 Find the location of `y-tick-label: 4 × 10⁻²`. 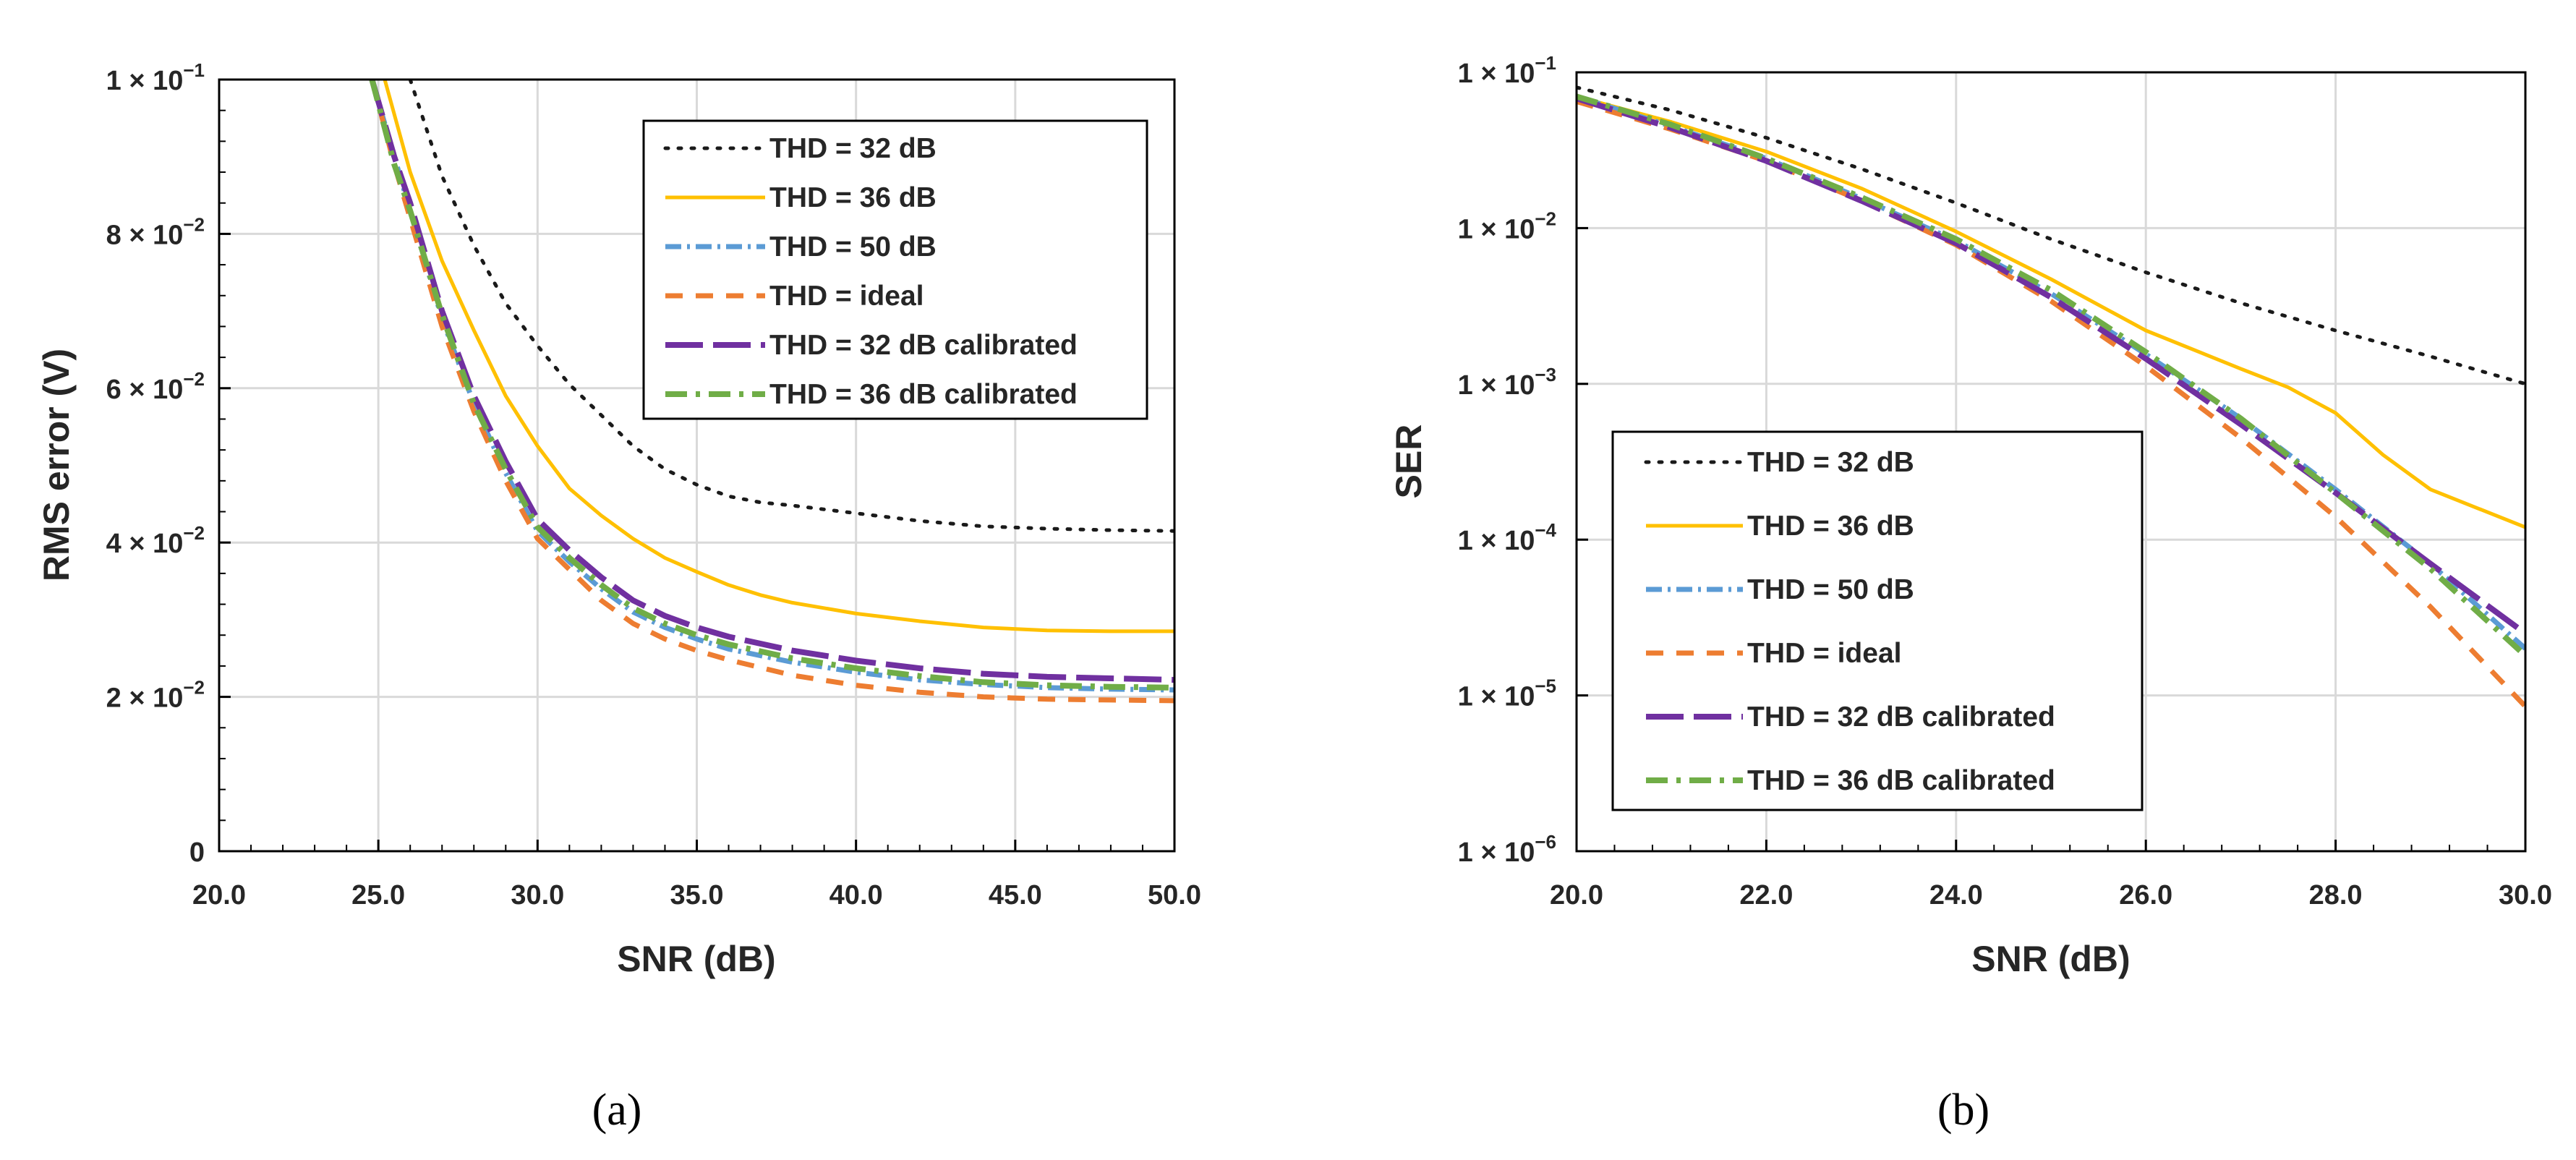

y-tick-label: 4 × 10⁻² is located at coordinates (155, 540).